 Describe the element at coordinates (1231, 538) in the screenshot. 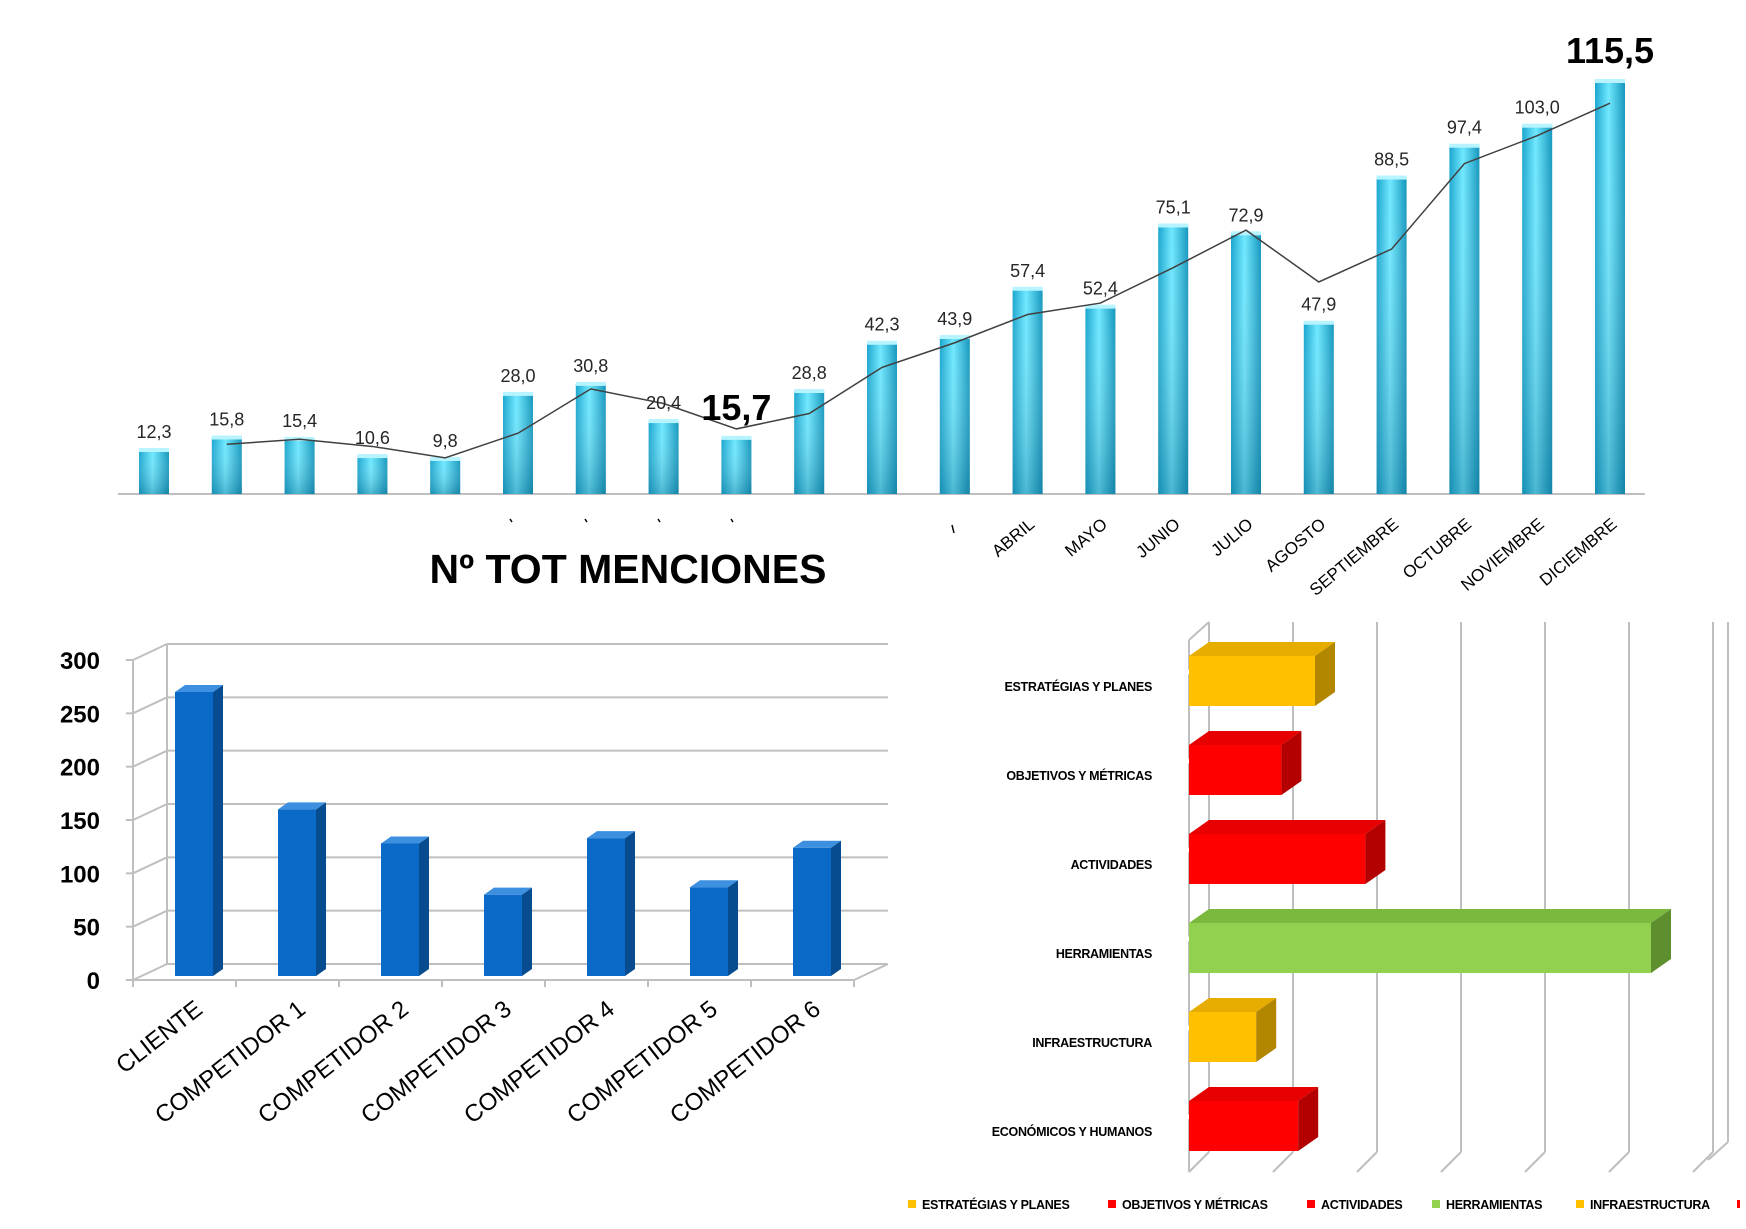

I see `monthly-category-label: JULIO` at that location.